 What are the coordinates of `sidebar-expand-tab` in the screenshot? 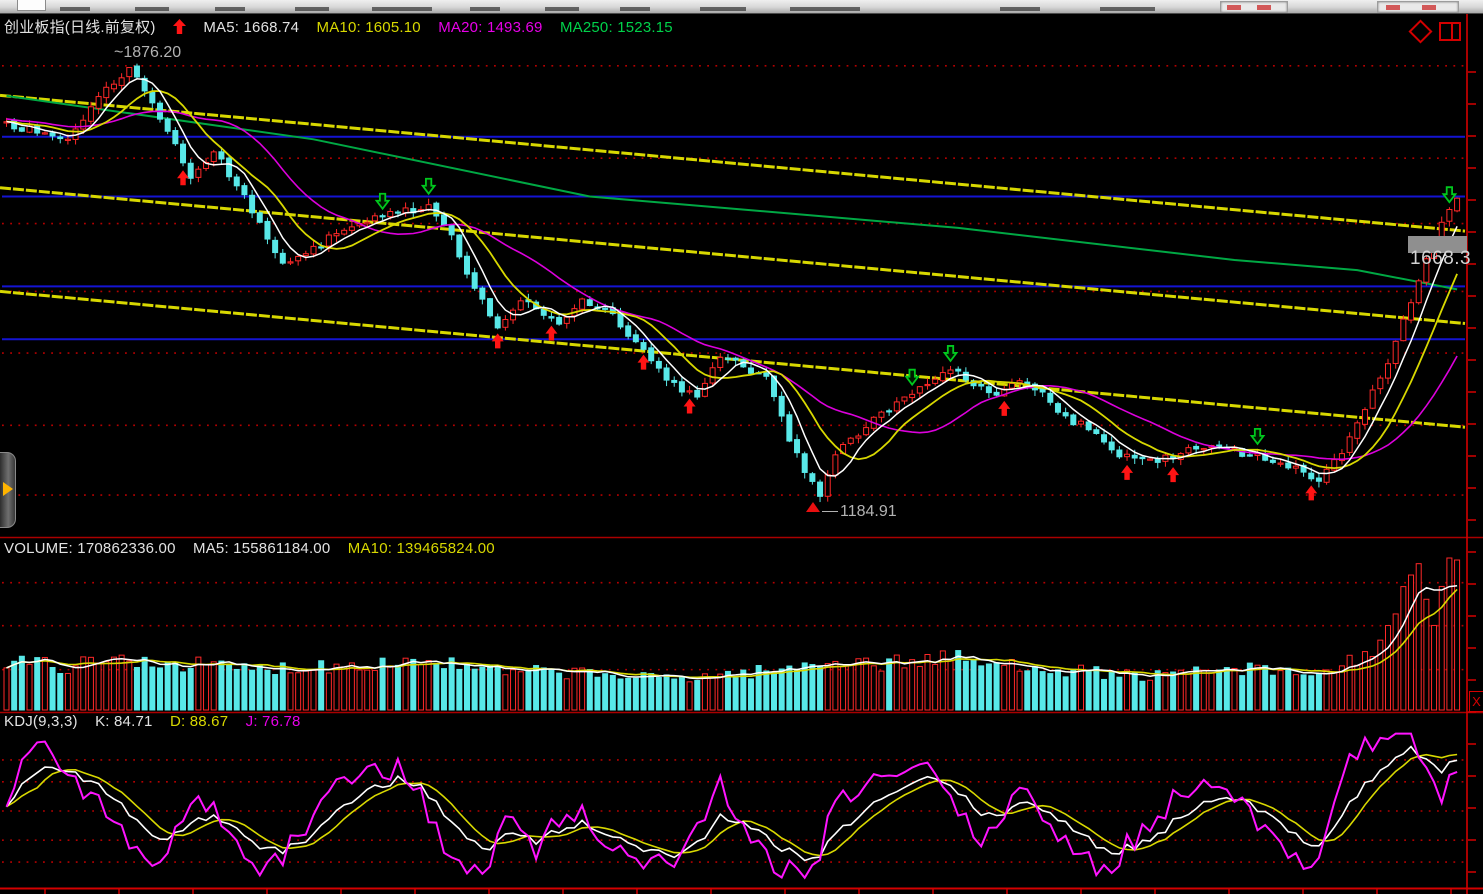 It's located at (8, 490).